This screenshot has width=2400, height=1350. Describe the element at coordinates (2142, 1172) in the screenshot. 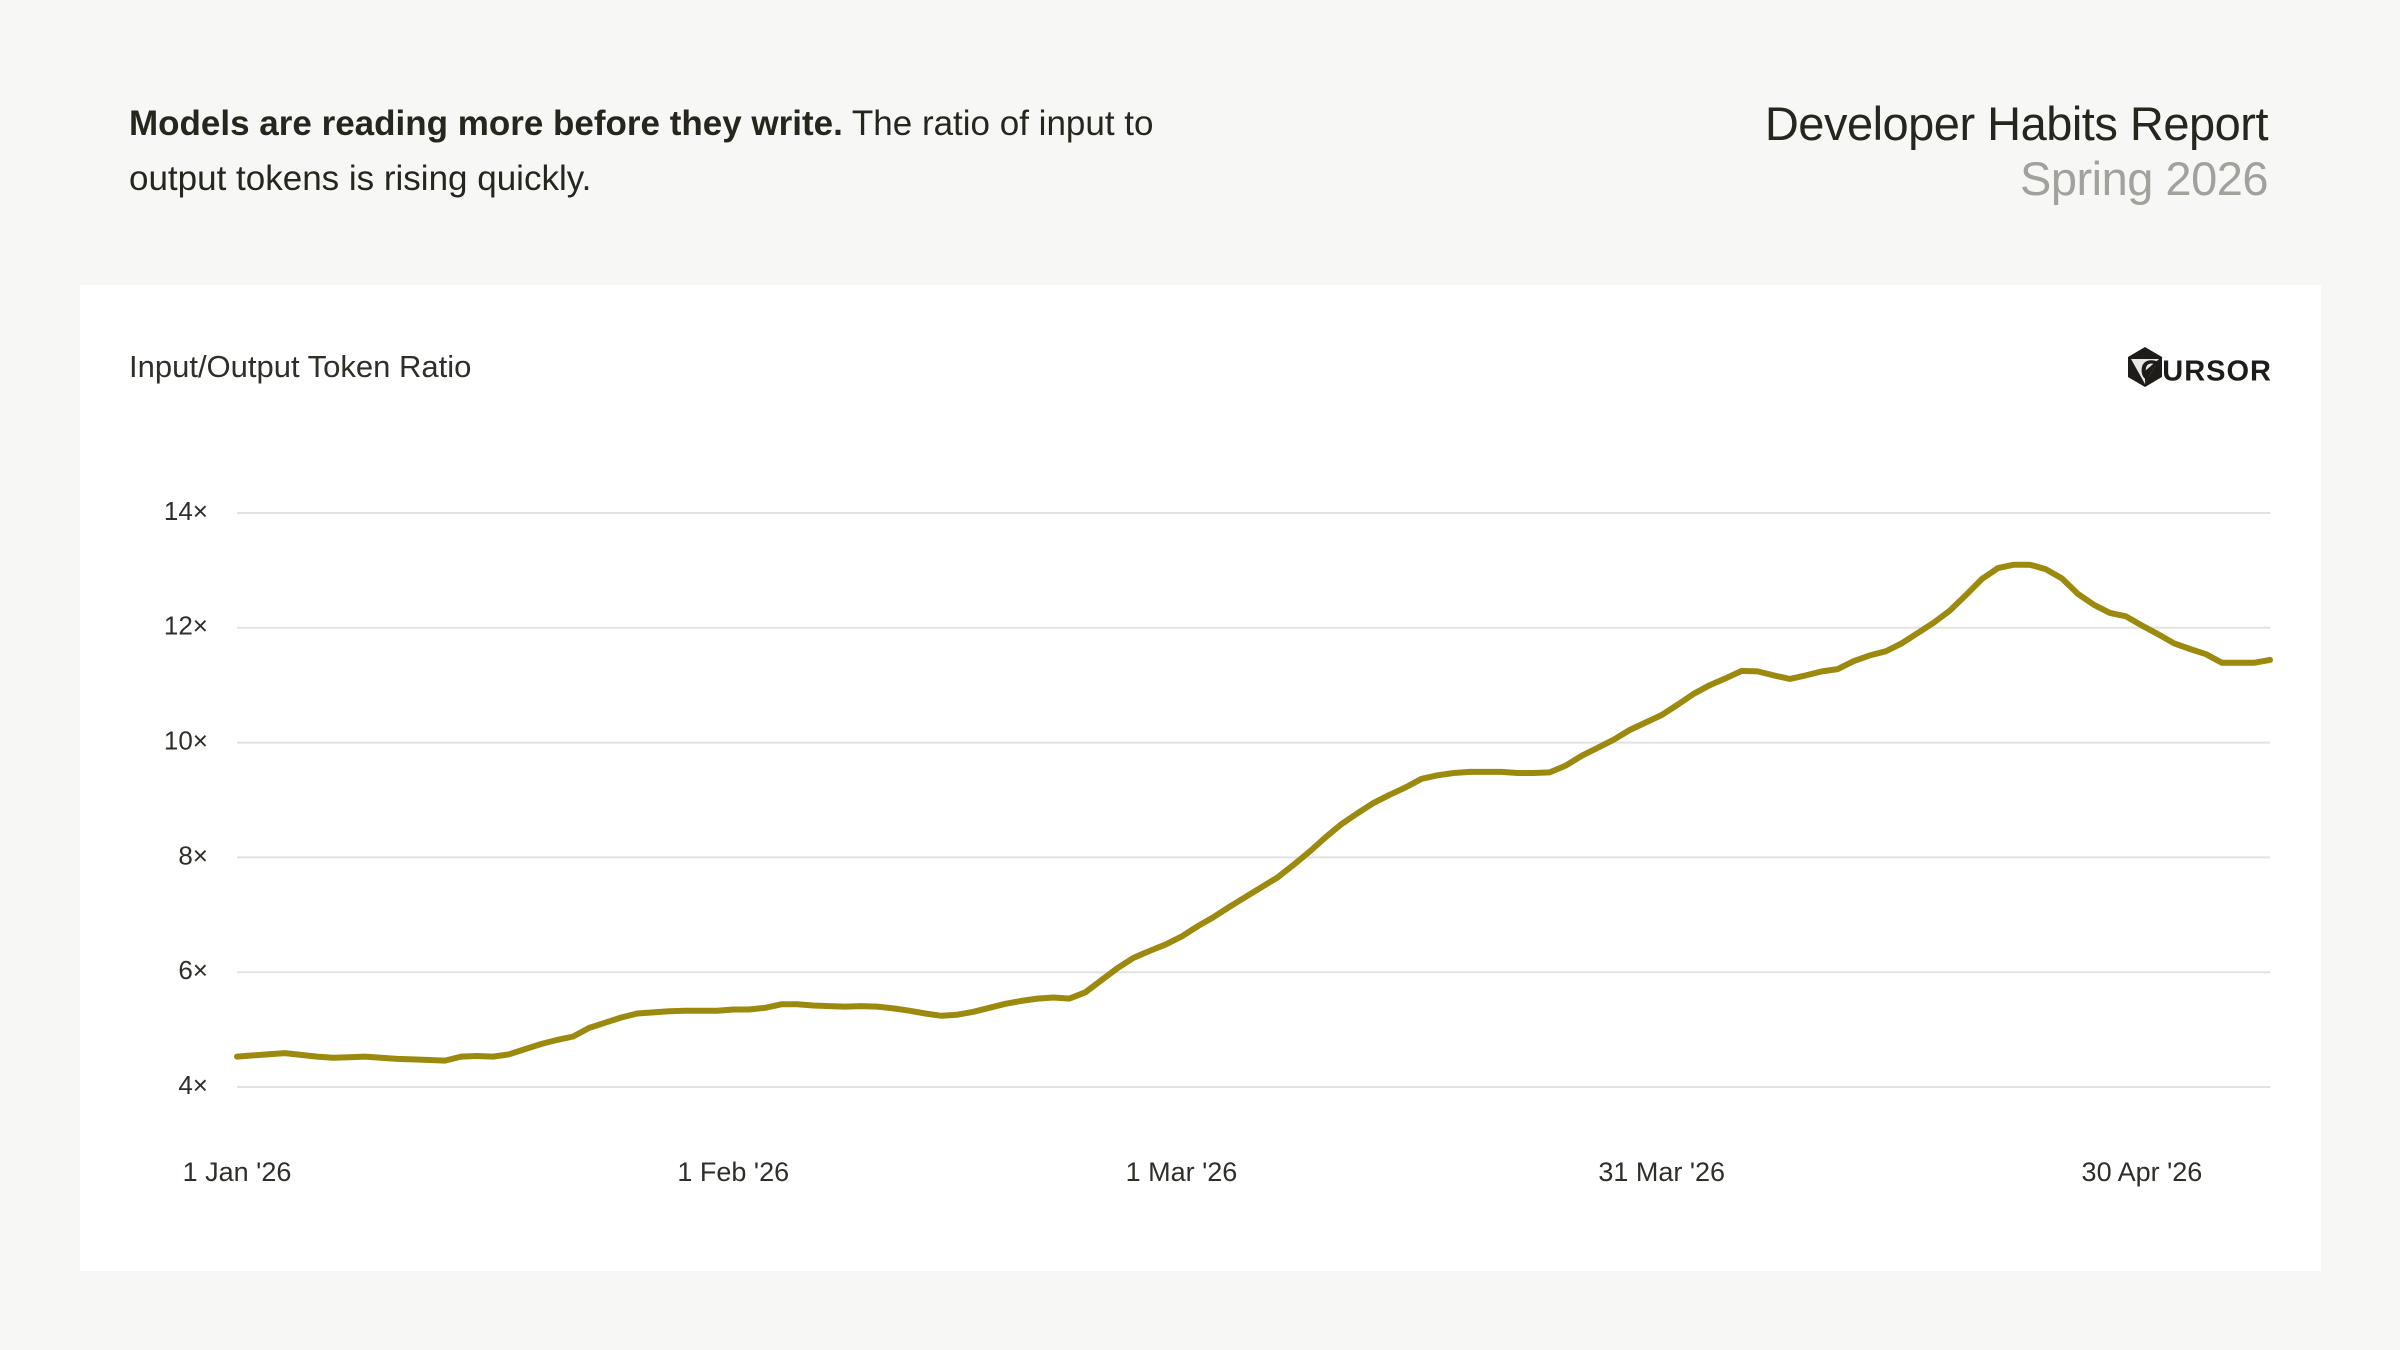

I see `x-tick-label: 30 Apr '26` at that location.